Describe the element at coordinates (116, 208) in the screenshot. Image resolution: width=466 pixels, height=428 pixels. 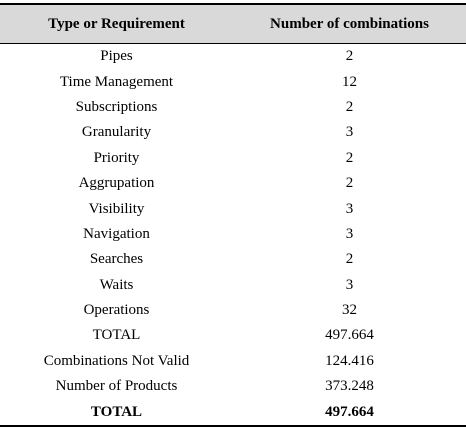
I see `type-cell: Visibility` at that location.